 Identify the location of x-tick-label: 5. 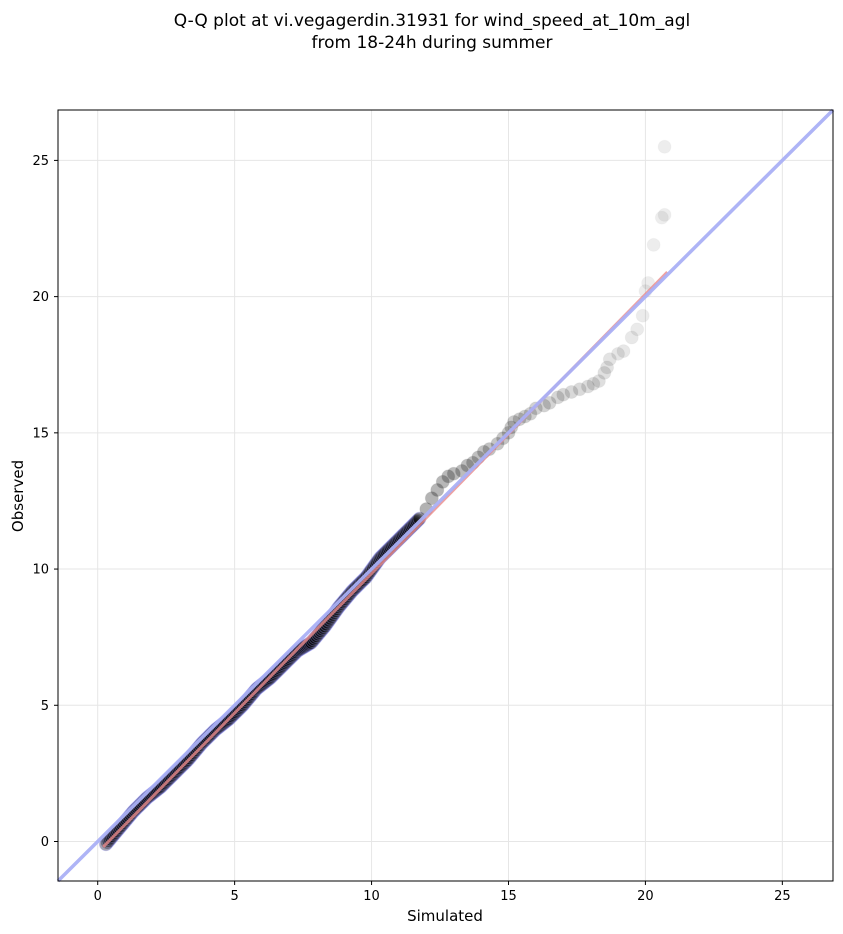
(234, 896).